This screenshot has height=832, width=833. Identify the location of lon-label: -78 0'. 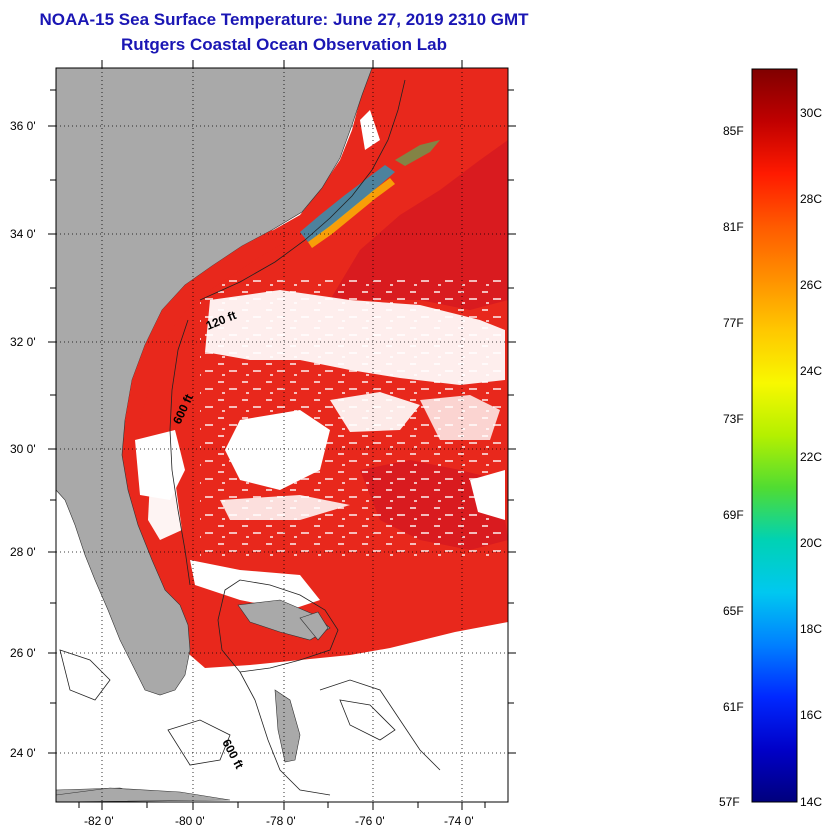
(281, 821).